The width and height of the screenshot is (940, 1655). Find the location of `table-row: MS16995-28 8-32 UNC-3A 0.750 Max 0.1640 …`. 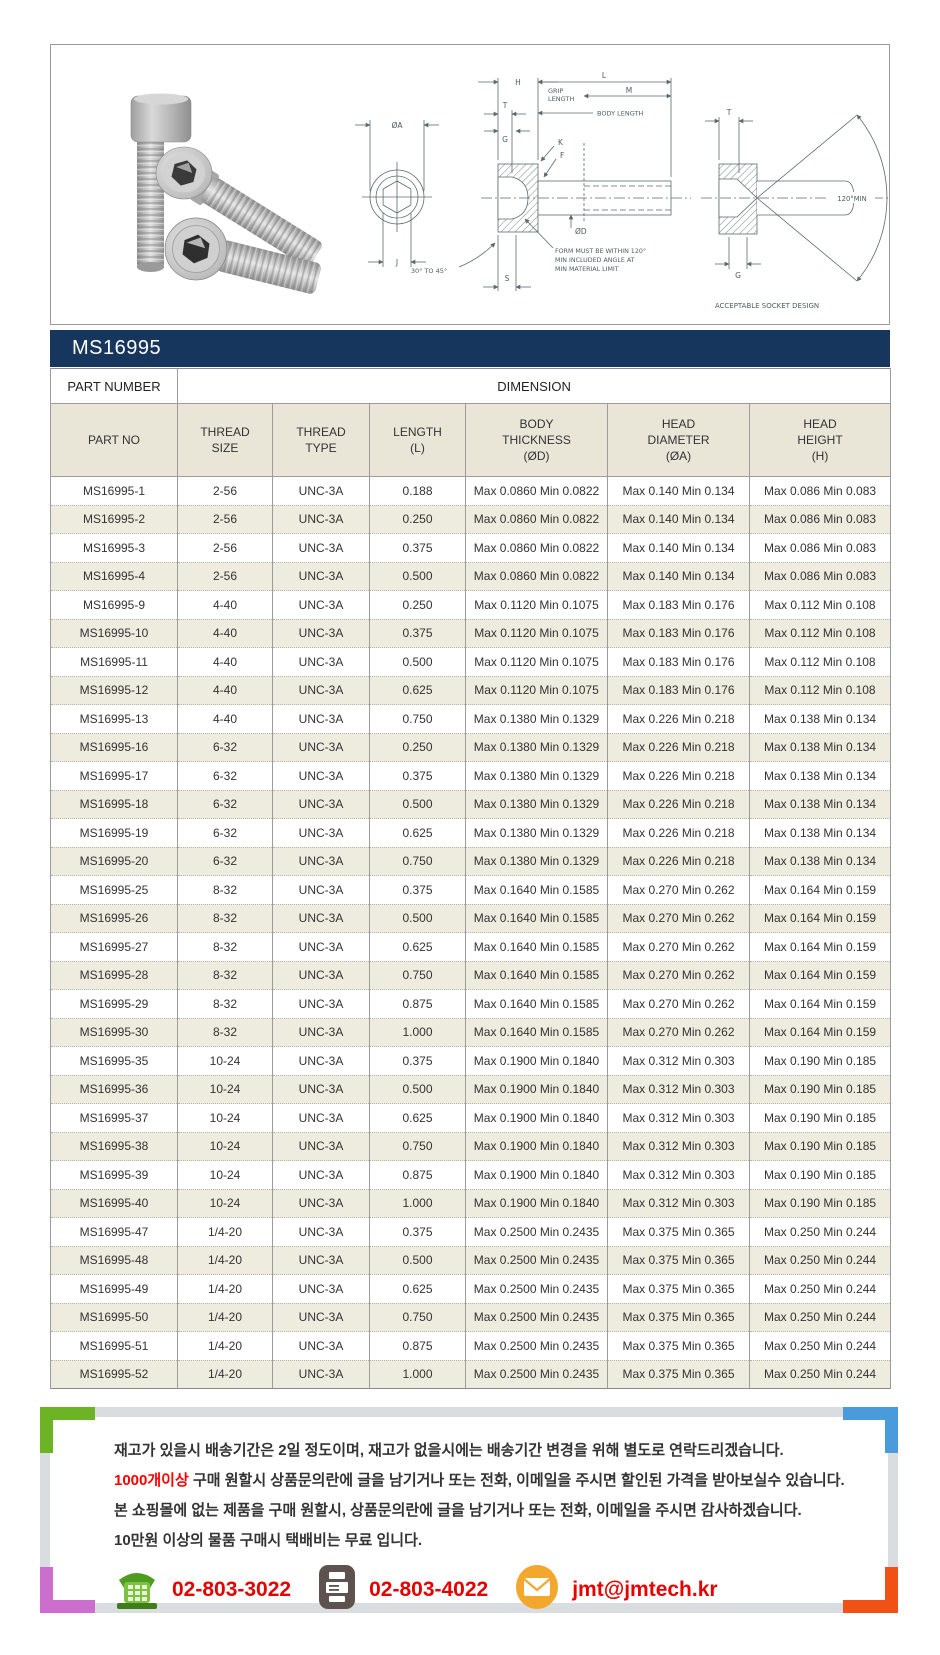

table-row: MS16995-28 8-32 UNC-3A 0.750 Max 0.1640 … is located at coordinates (471, 975).